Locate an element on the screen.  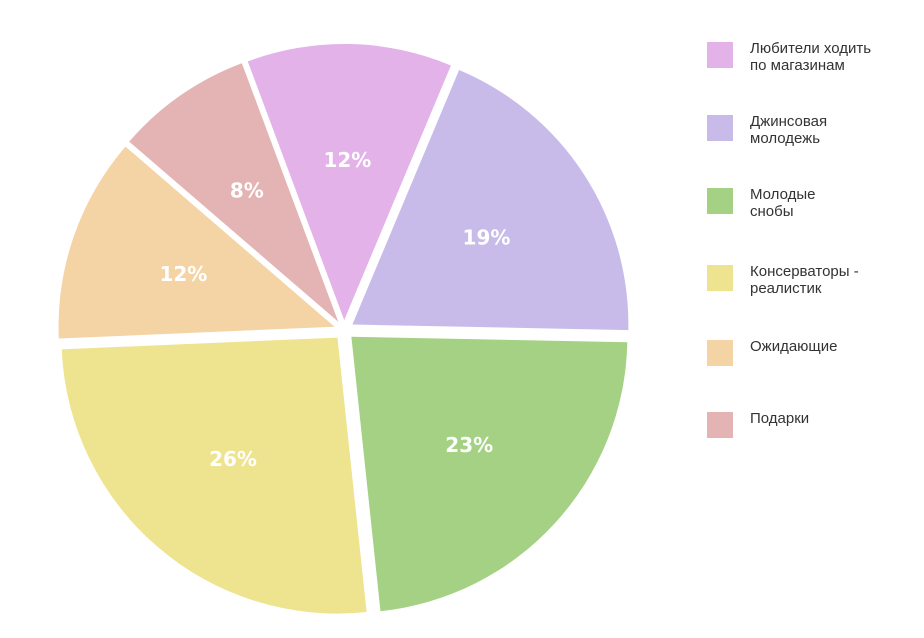
slice-value-label: 19% is located at coordinates (487, 237).